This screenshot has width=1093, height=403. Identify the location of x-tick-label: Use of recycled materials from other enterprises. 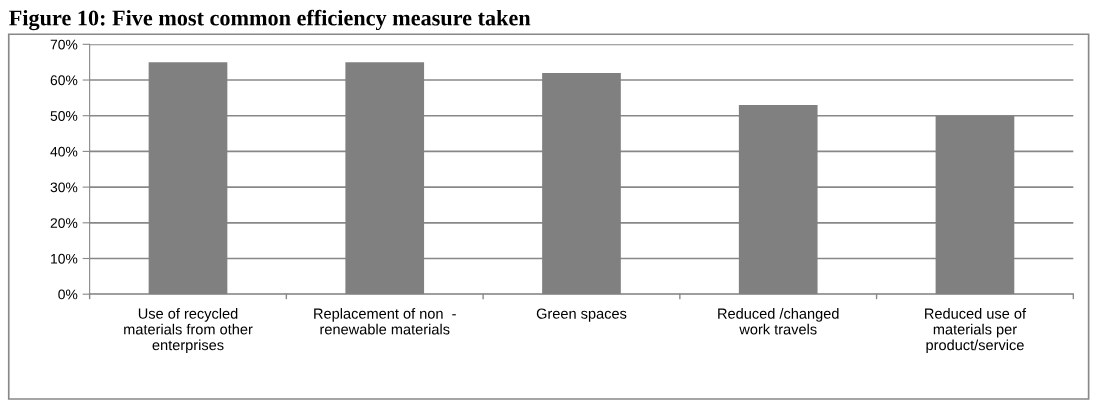
(188, 331).